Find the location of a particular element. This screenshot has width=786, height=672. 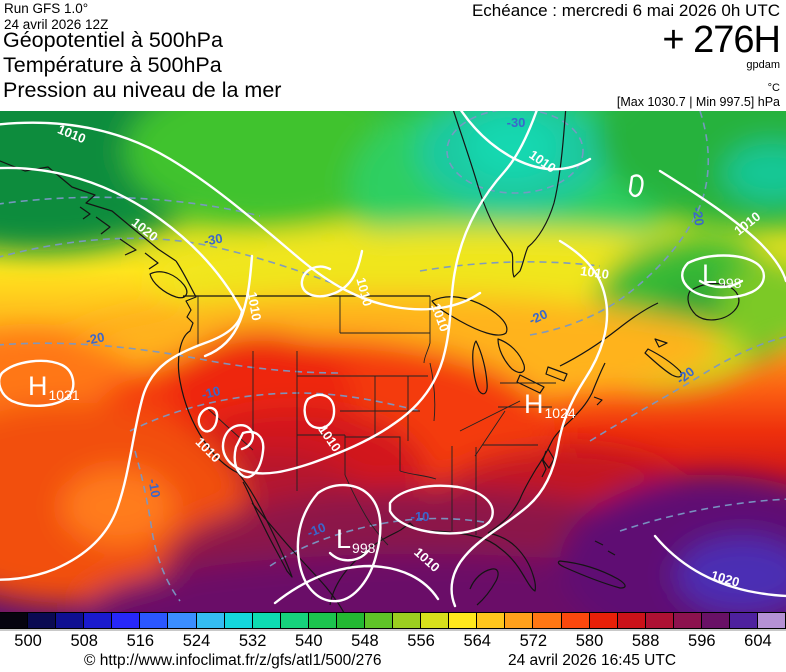

colorbar-tick: 580 is located at coordinates (589, 641).